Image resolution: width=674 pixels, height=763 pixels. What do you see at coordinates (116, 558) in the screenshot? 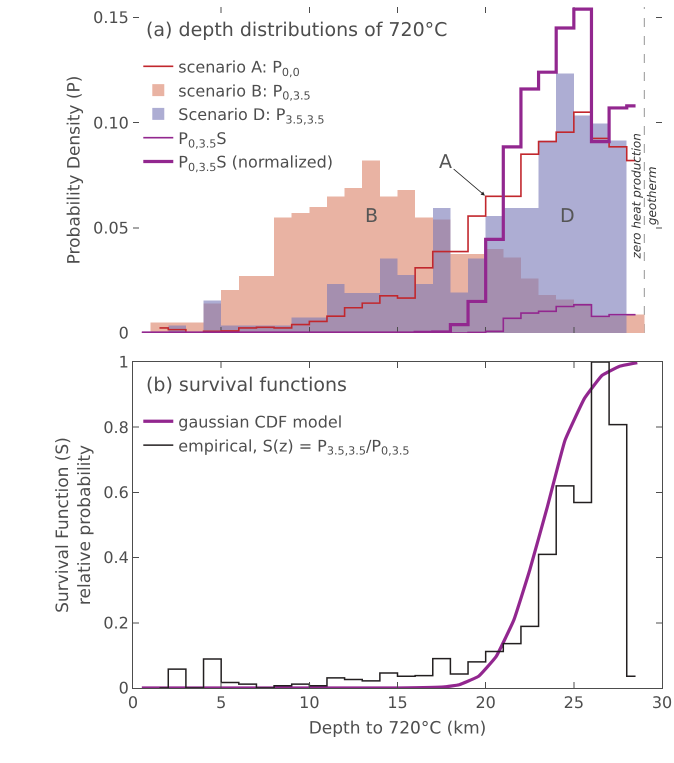
I see `y-tick-label: 0.4` at bounding box center [116, 558].